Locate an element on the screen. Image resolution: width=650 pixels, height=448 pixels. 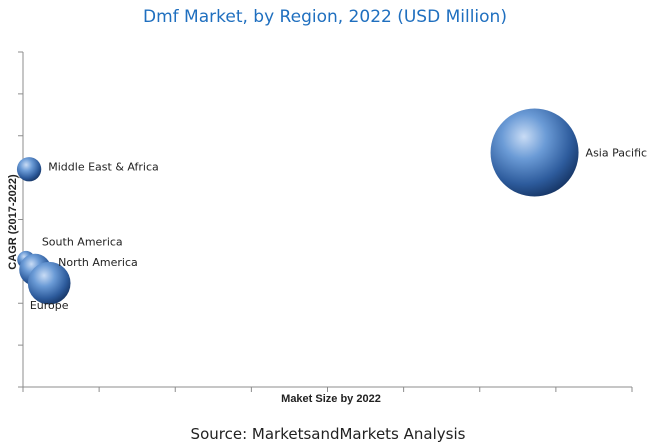
y-axis-label: CAGR (2017-2022) is located at coordinates (13, 222).